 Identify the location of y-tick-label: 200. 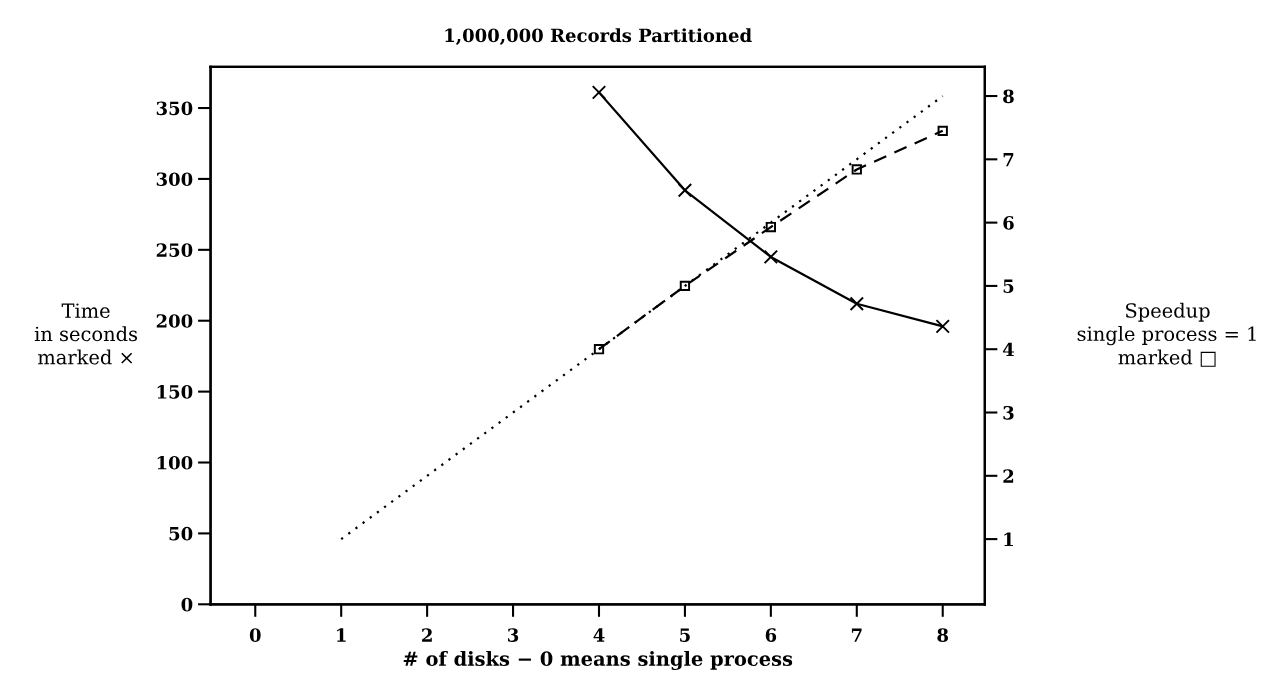
(174, 321).